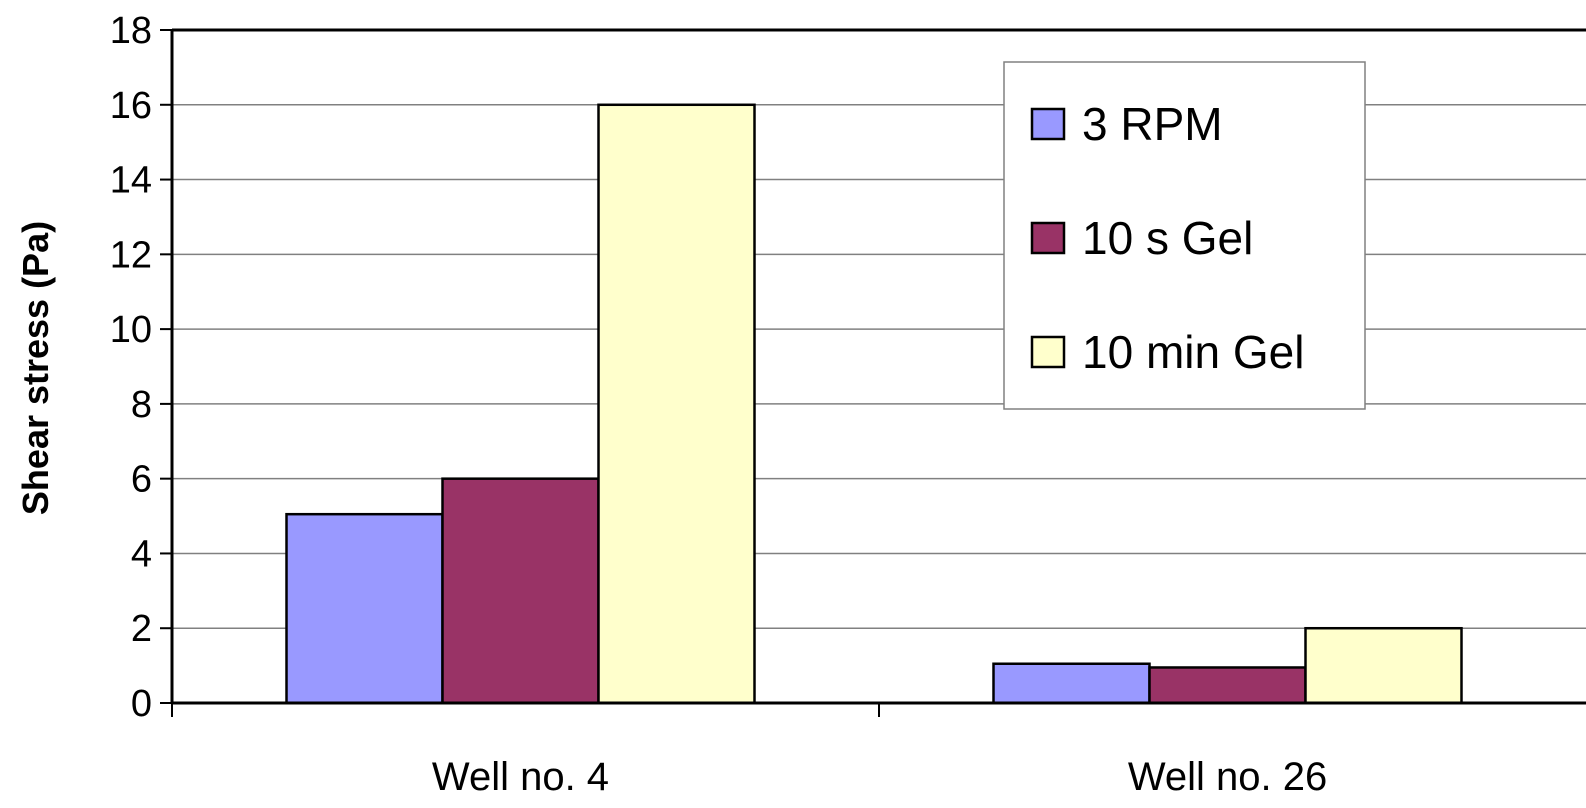  What do you see at coordinates (1152, 124) in the screenshot?
I see `legend-entry-label: 3 RPM` at bounding box center [1152, 124].